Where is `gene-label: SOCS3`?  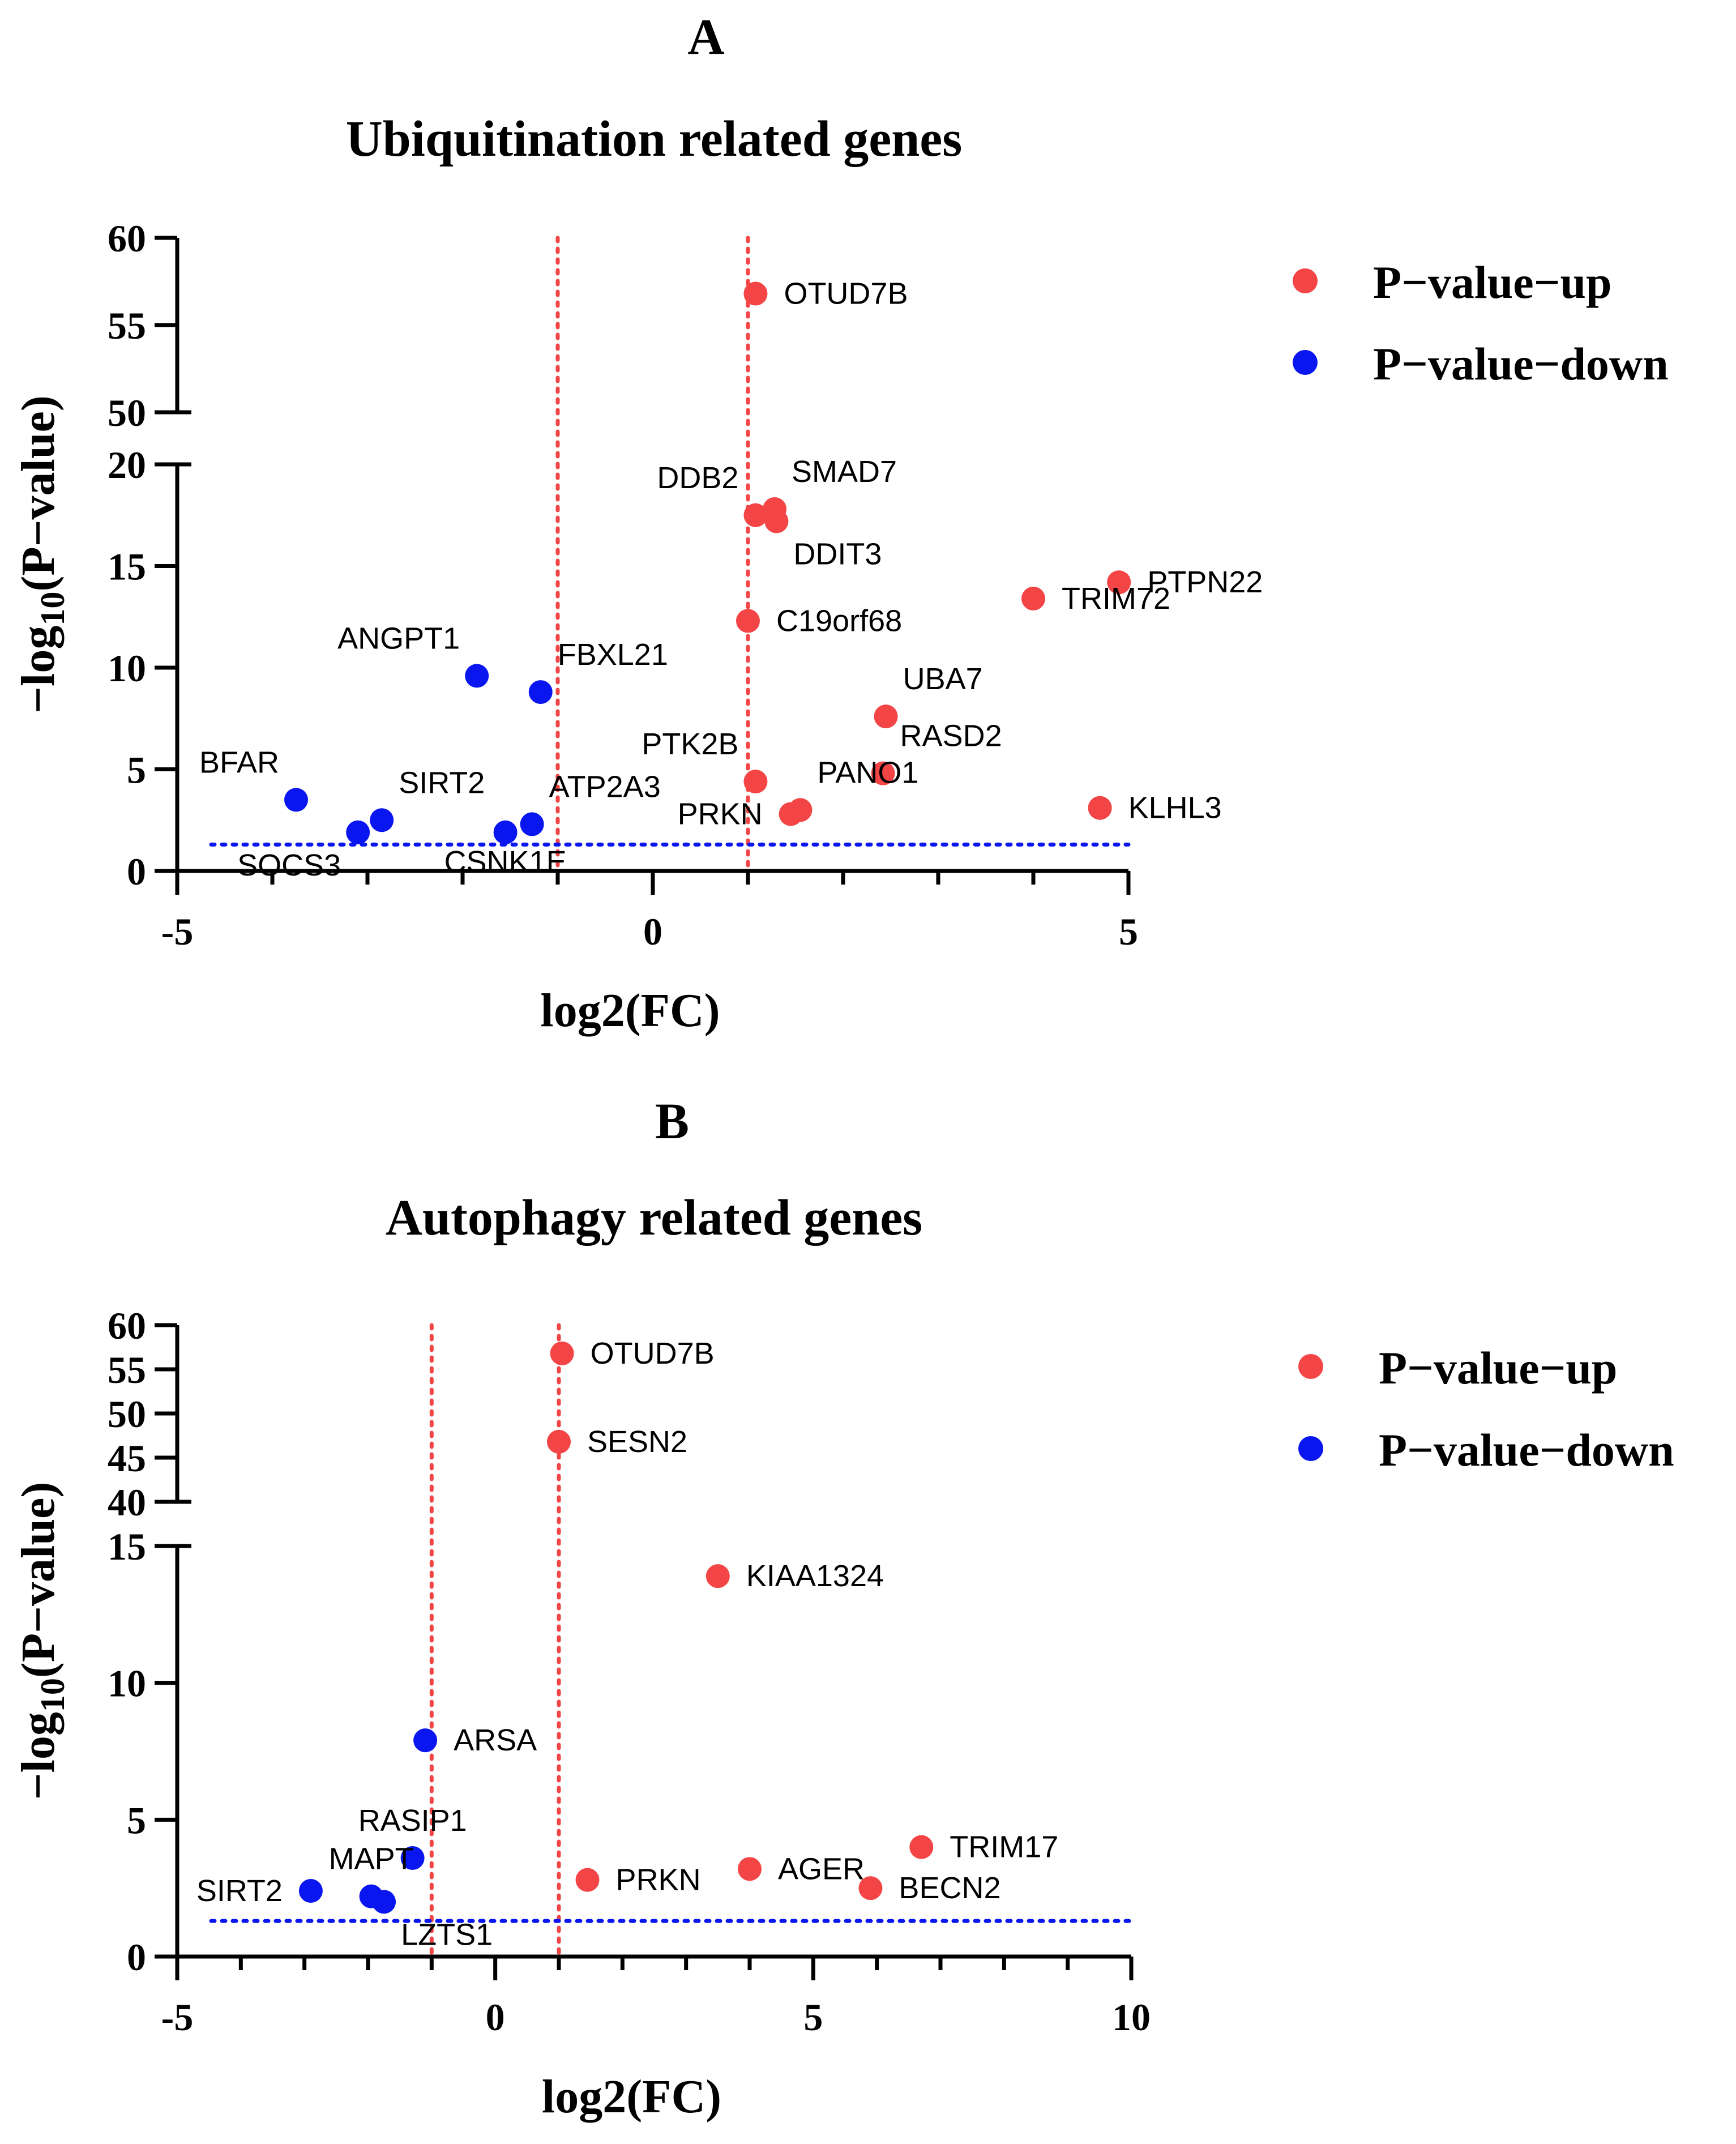
gene-label: SOCS3 is located at coordinates (289, 865).